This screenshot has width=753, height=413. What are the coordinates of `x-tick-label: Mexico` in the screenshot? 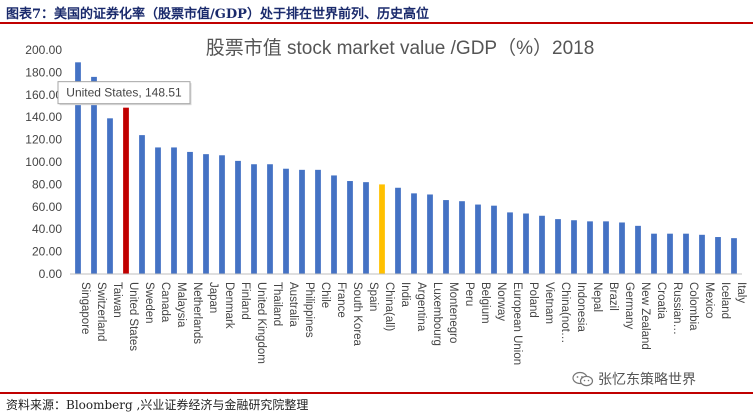 It's located at (709, 300).